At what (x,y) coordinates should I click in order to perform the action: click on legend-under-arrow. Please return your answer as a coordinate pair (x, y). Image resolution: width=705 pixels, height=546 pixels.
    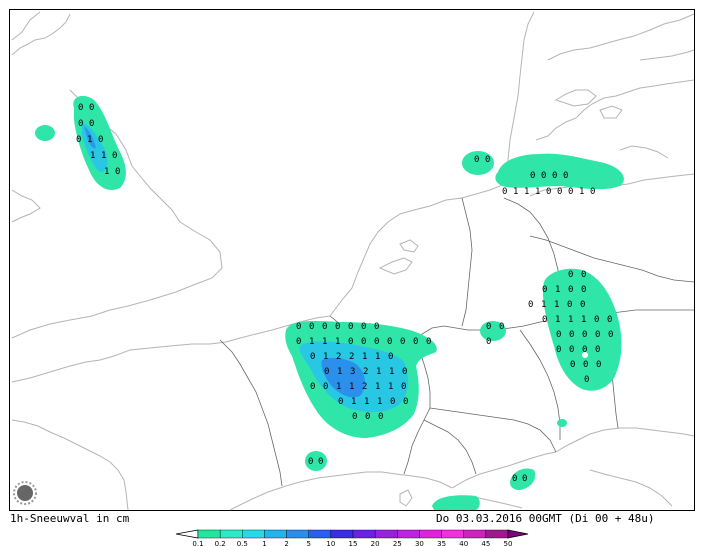
    Looking at the image, I should click on (187, 534).